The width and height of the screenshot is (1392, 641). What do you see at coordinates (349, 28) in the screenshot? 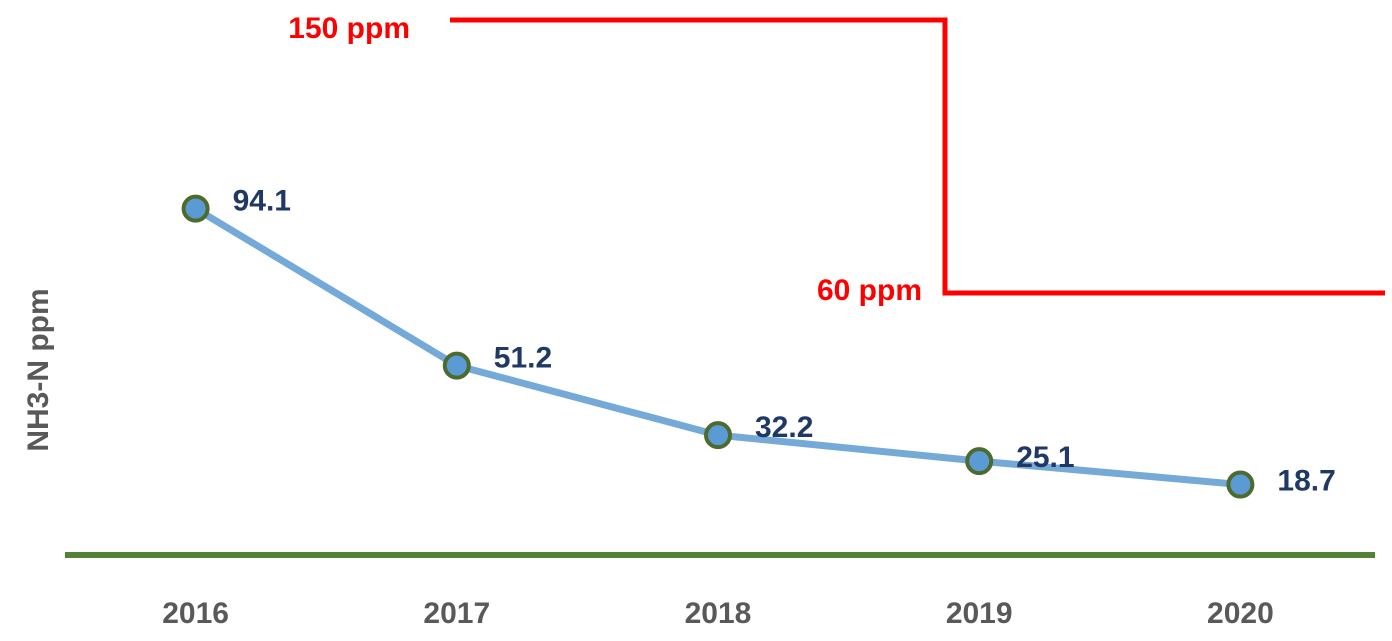
I see `annotation: 150 ppm` at bounding box center [349, 28].